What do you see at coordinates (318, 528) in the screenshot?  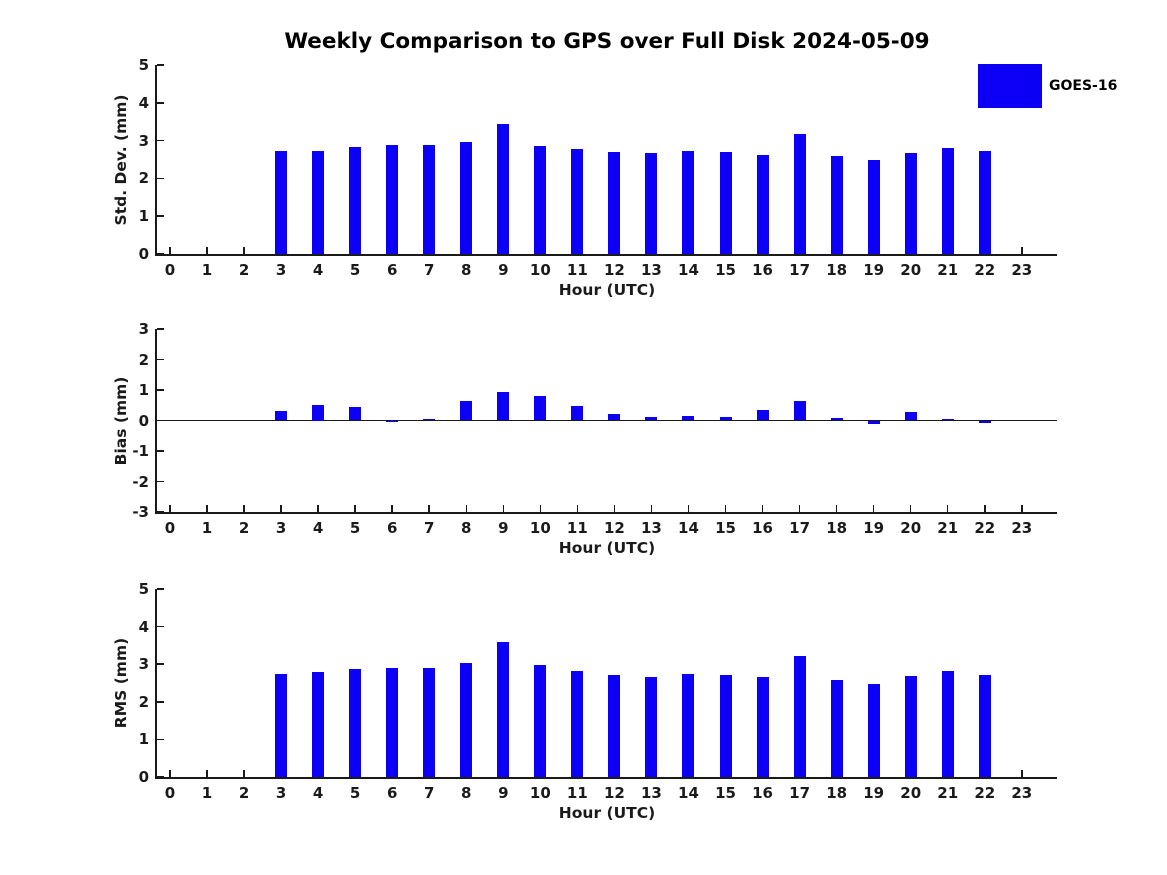 I see `x-tick-label: 4` at bounding box center [318, 528].